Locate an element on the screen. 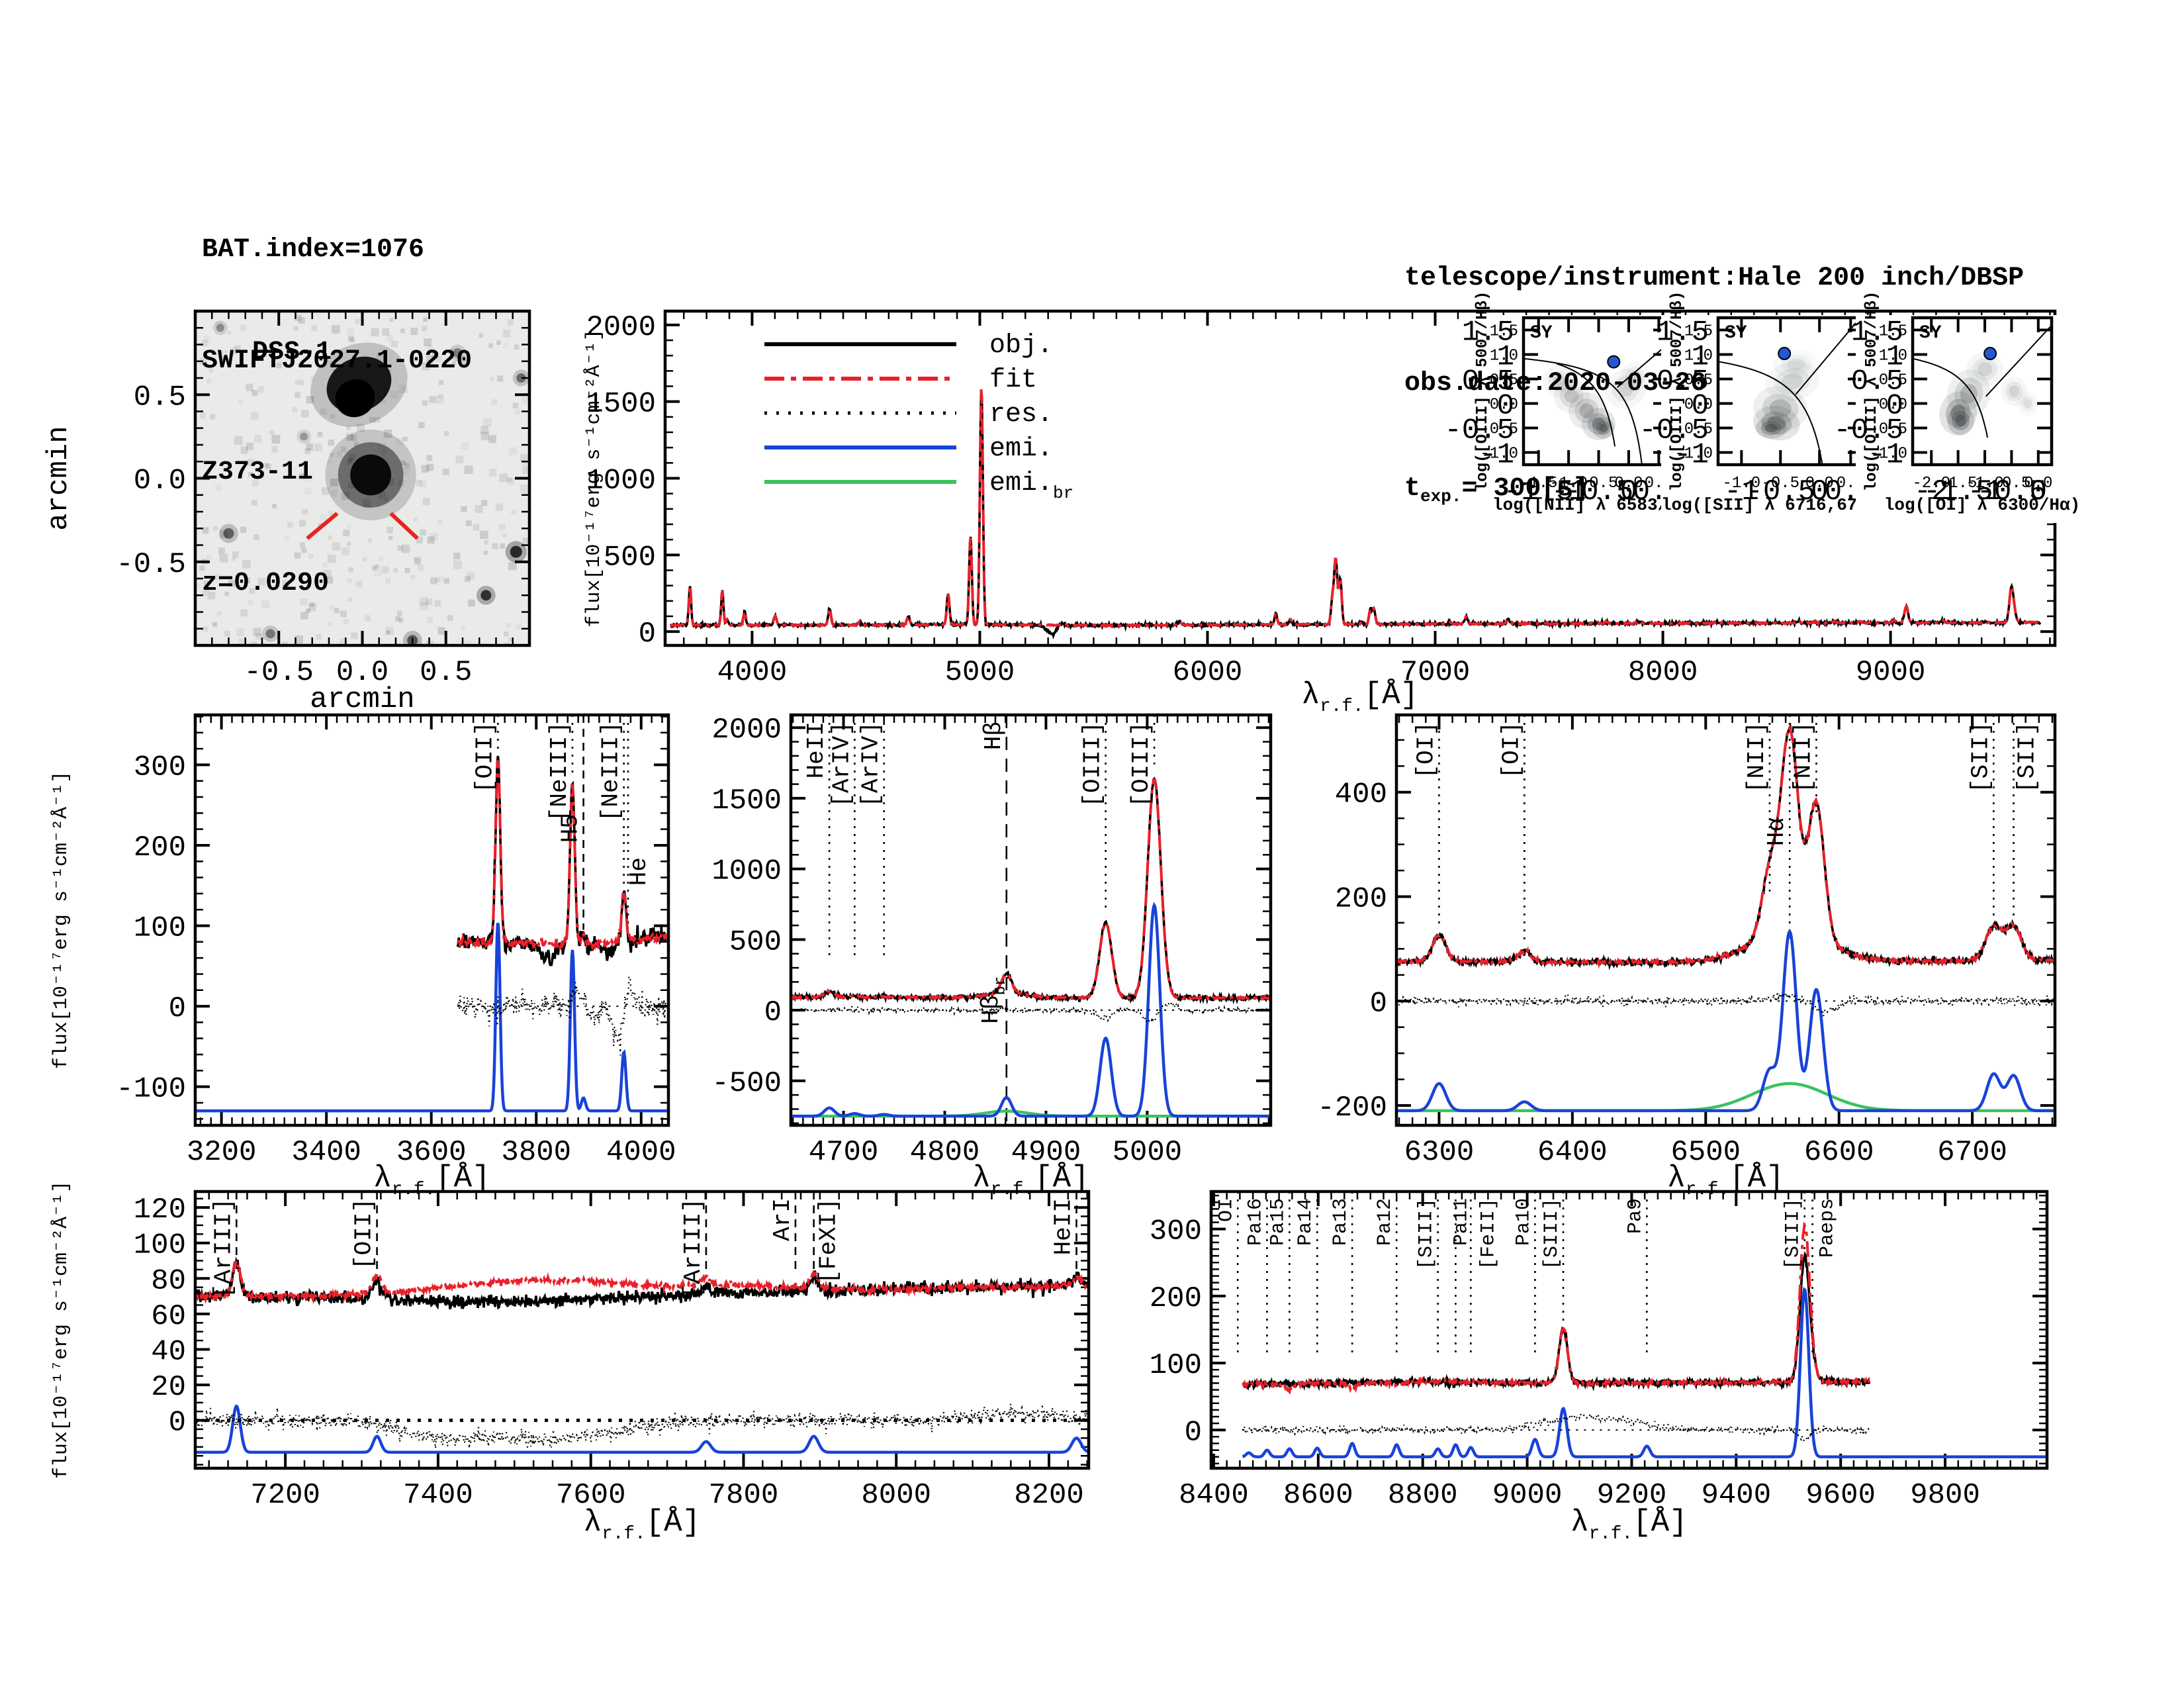 The image size is (2184, 1688). line-label: [NeIII] is located at coordinates (559, 771).